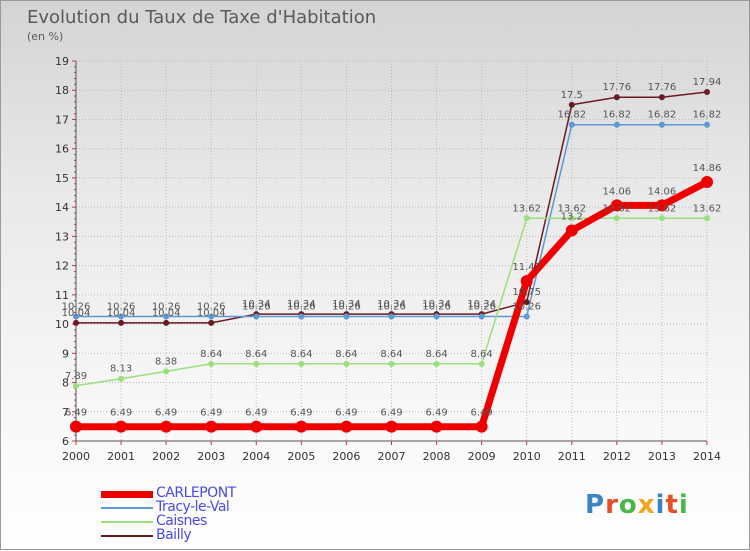 Image resolution: width=750 pixels, height=551 pixels. I want to click on y-tick-label: 16, so click(62, 149).